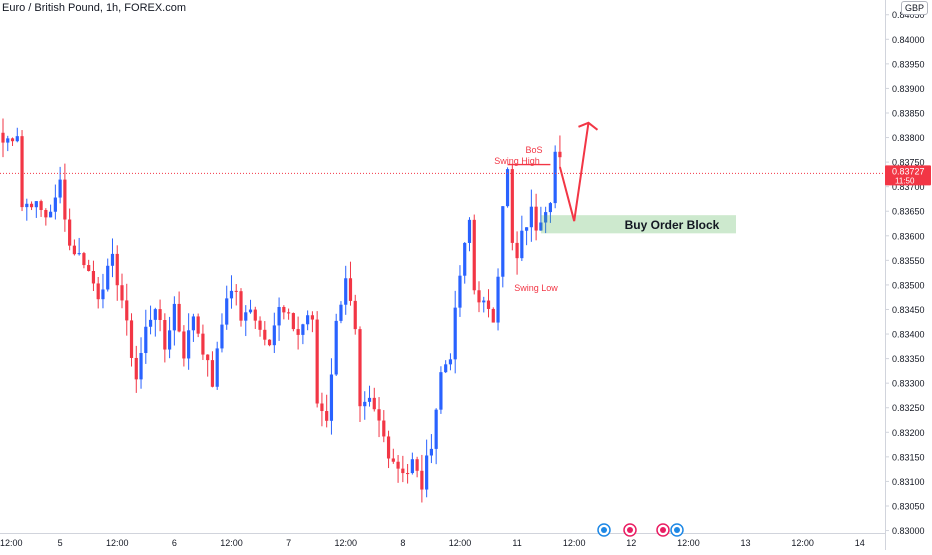  What do you see at coordinates (638, 224) in the screenshot?
I see `order-block-zone` at bounding box center [638, 224].